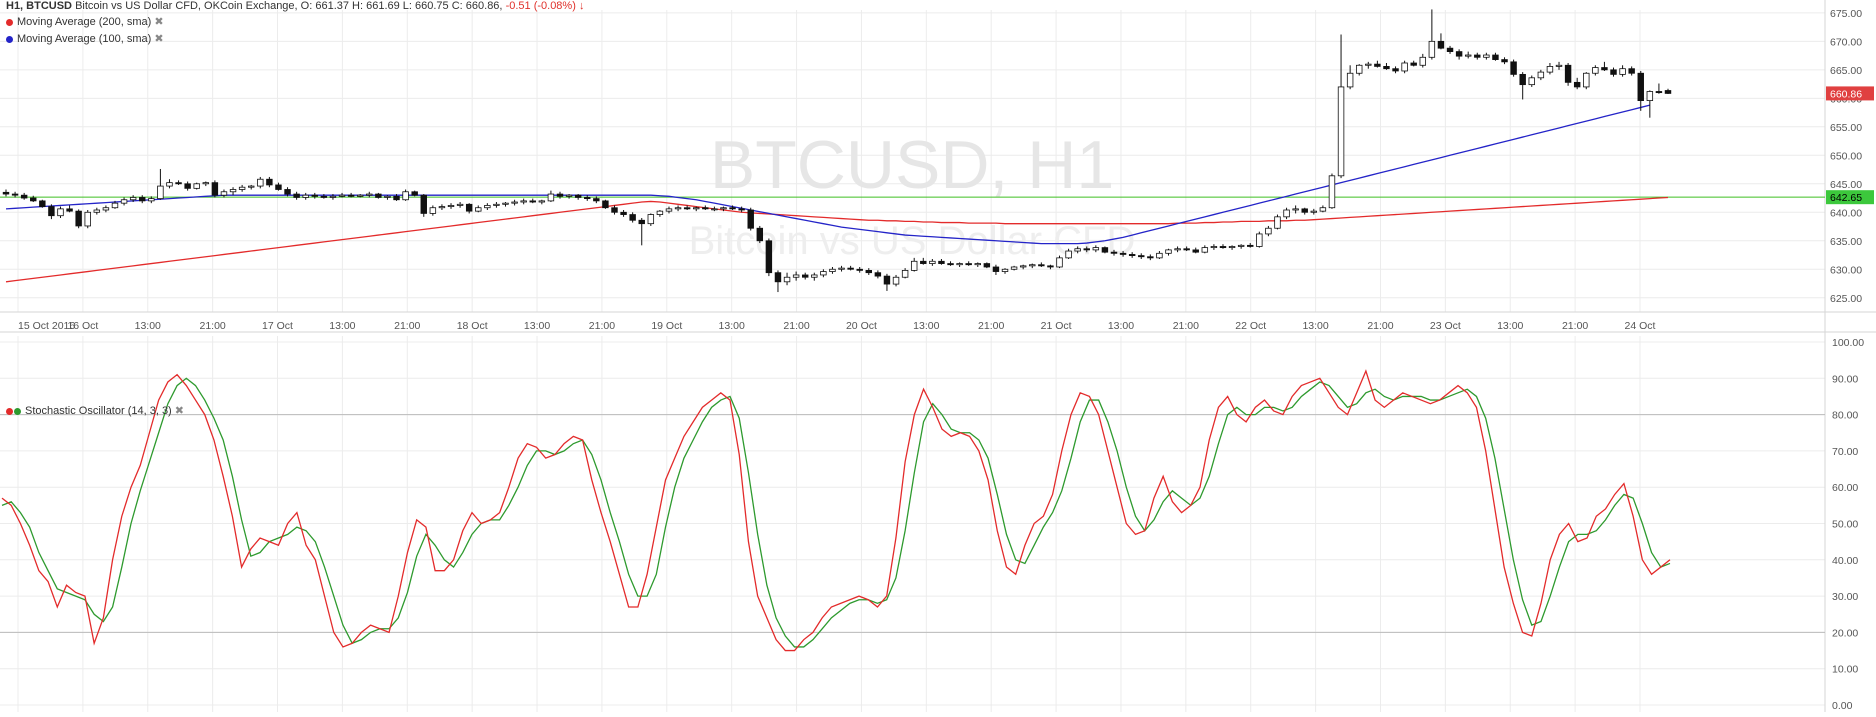  Describe the element at coordinates (85, 38) in the screenshot. I see `legend-ma100: Moving Average (100, sma) ✖` at that location.